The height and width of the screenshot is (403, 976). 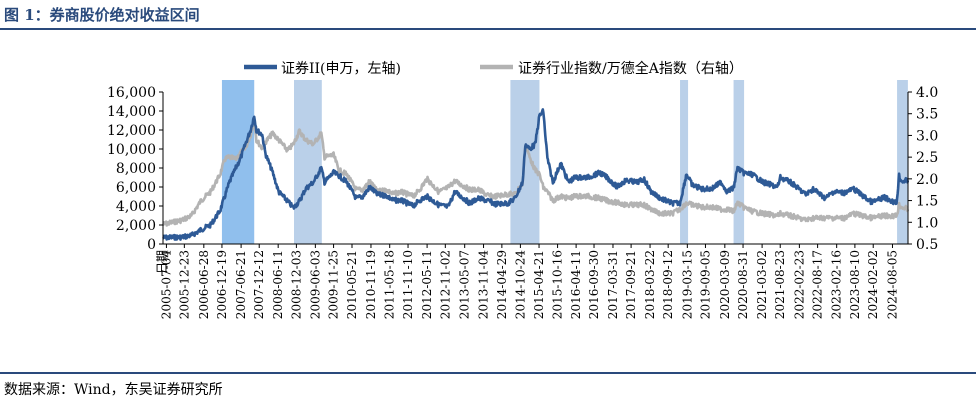 What do you see at coordinates (151, 245) in the screenshot?
I see `left-tick-label: 0` at bounding box center [151, 245].